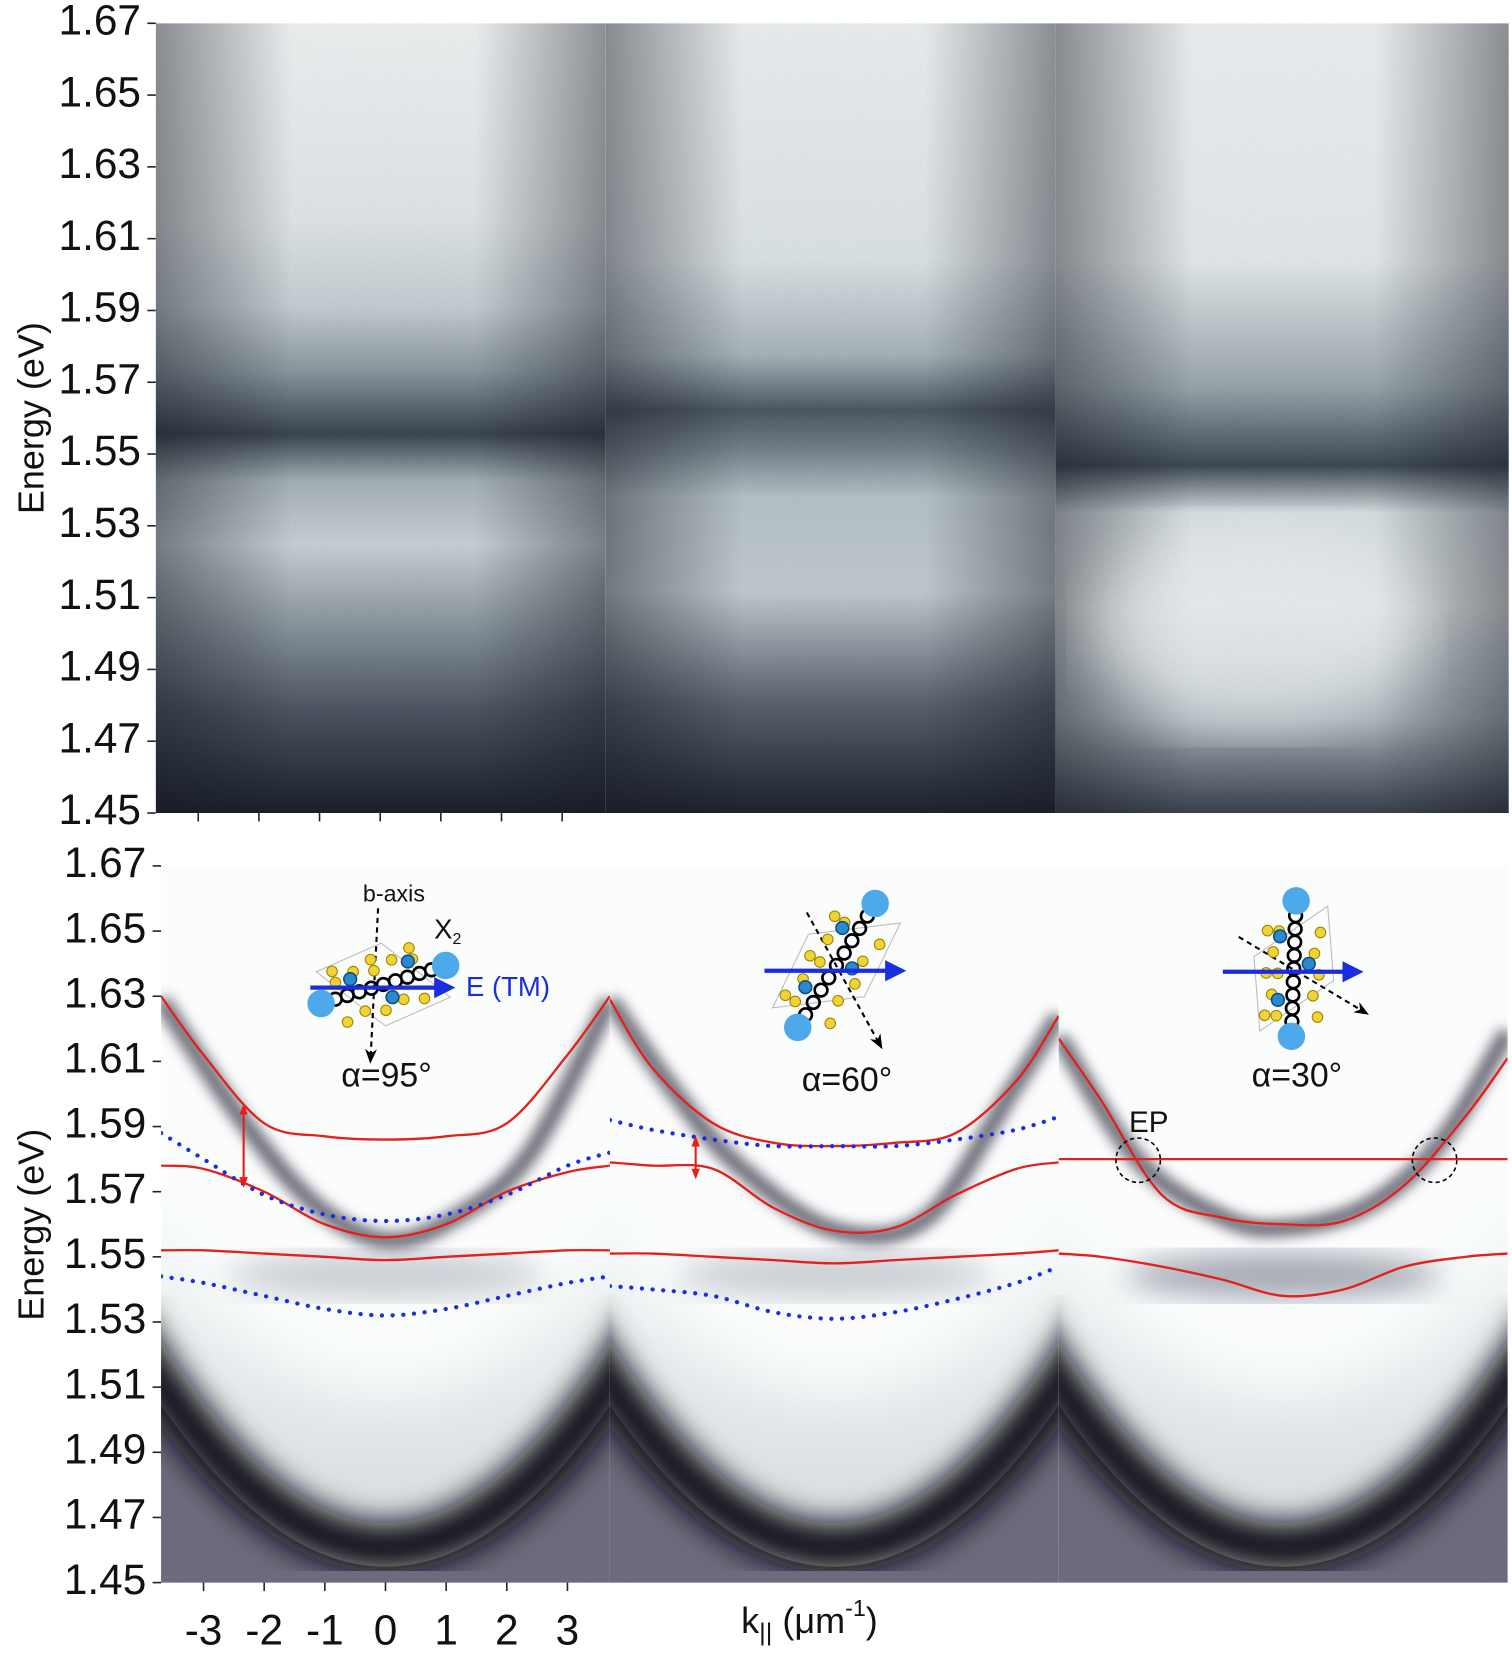  What do you see at coordinates (100, 163) in the screenshot?
I see `y-tick-label: 1.63` at bounding box center [100, 163].